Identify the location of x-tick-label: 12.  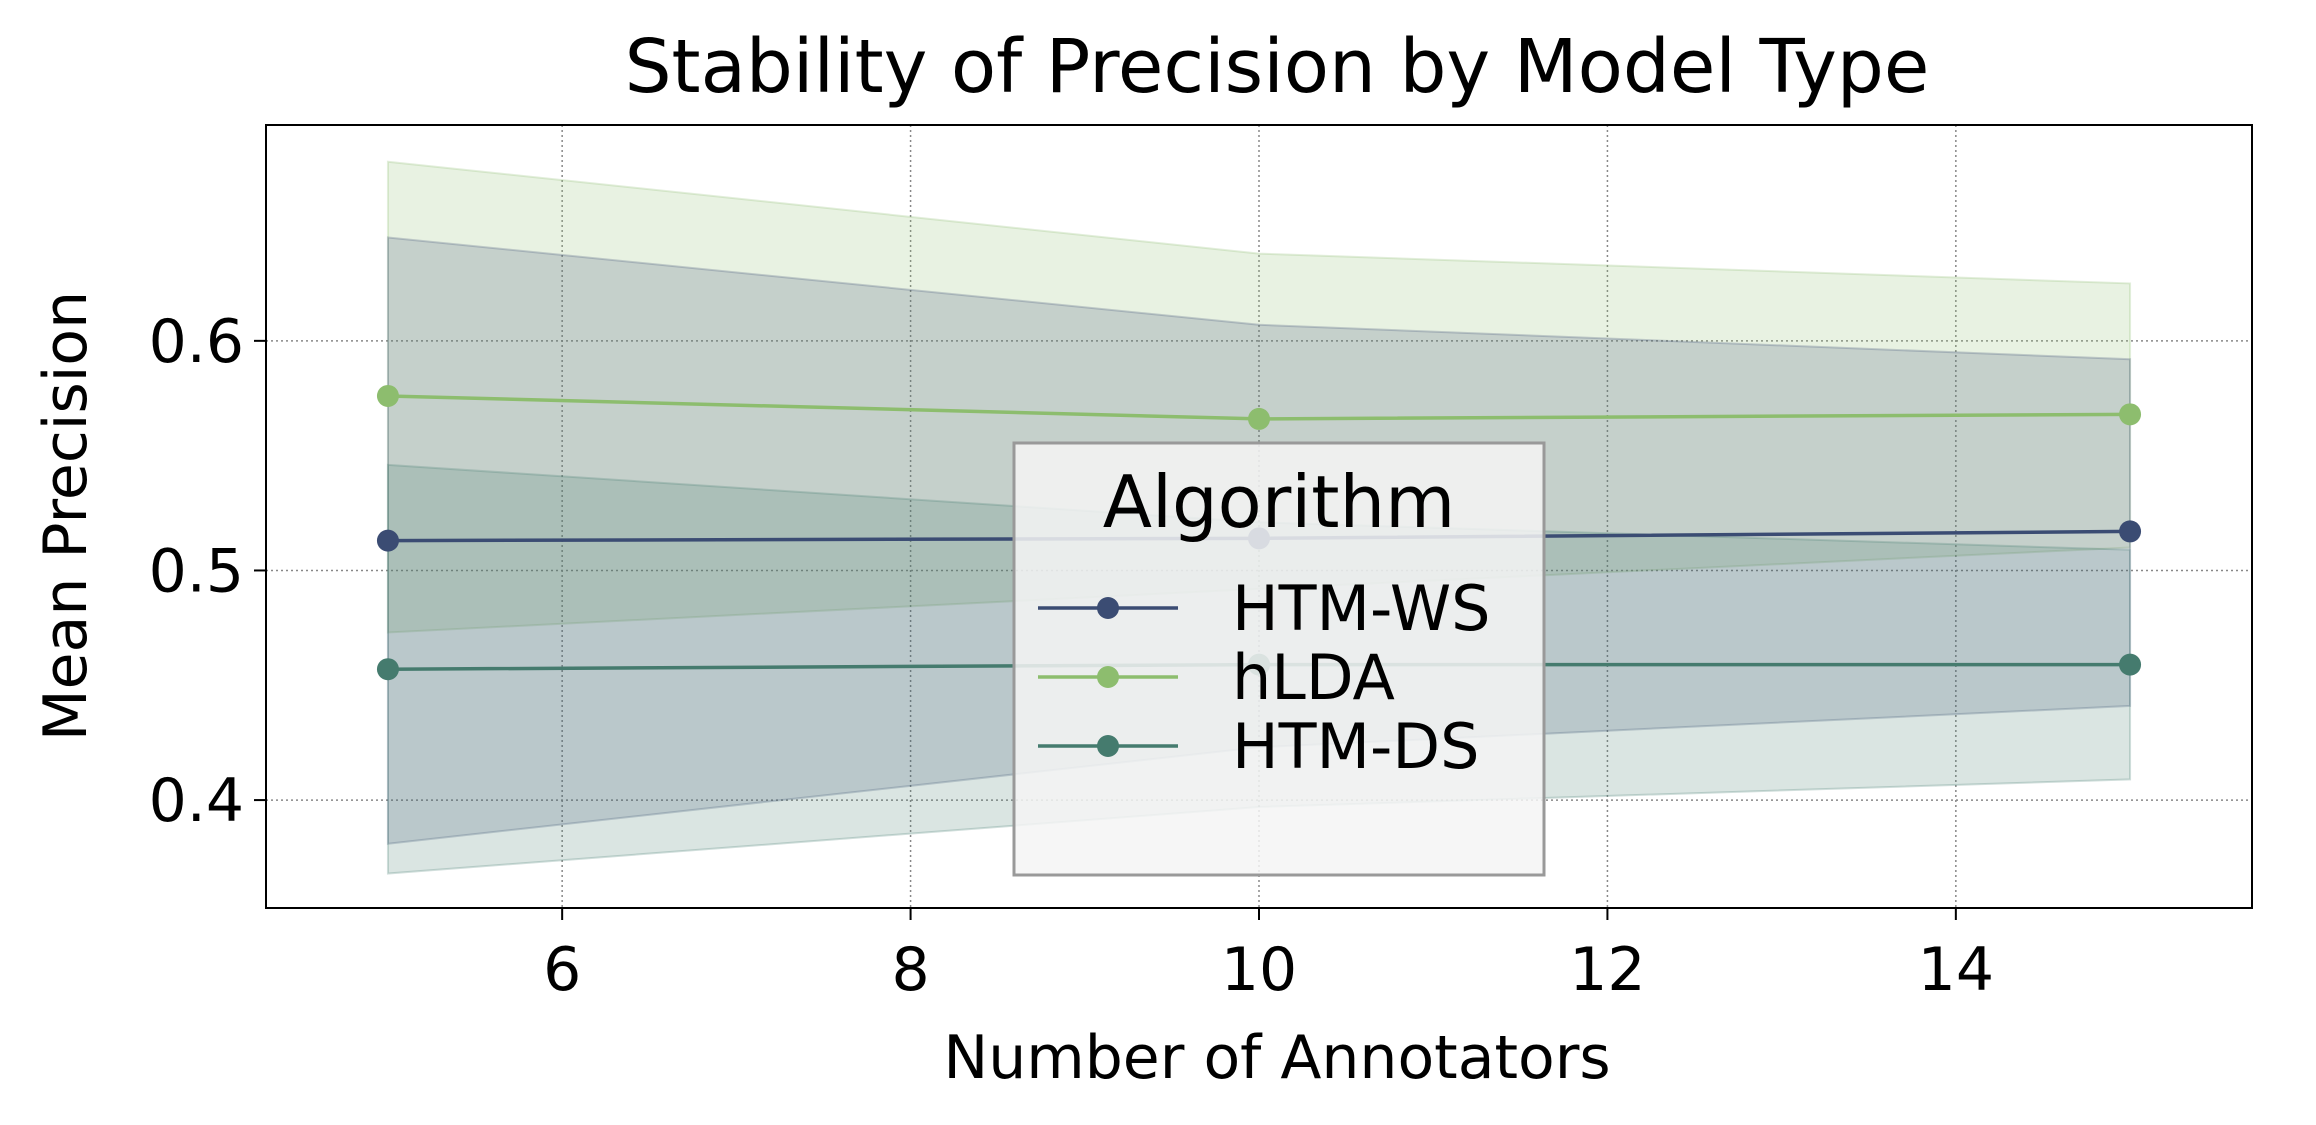
(1607, 970).